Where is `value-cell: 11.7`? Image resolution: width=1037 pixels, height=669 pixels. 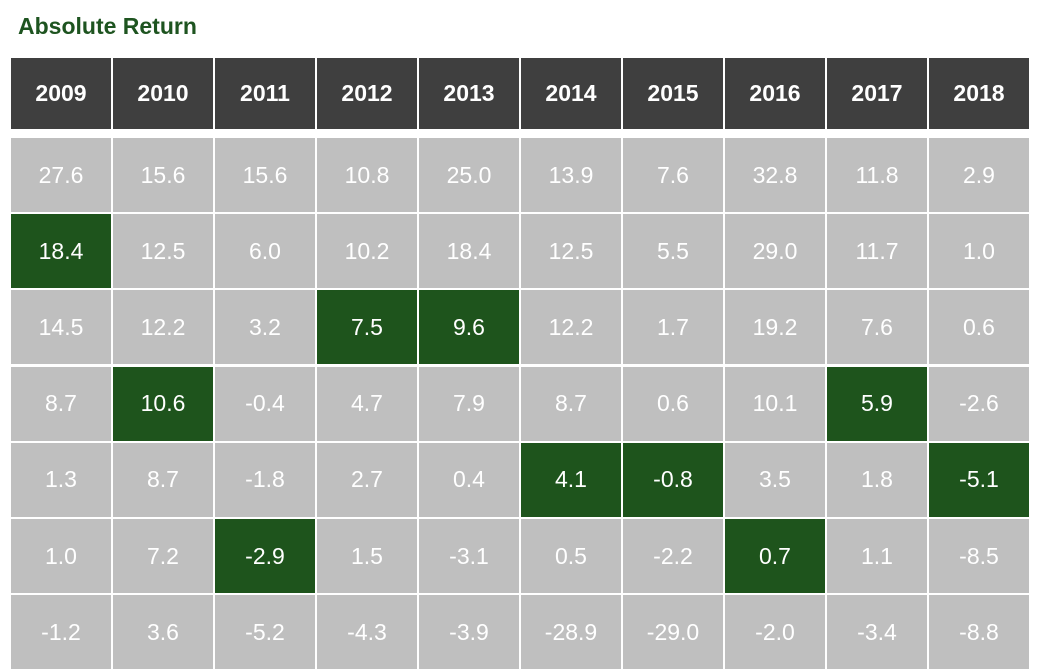 value-cell: 11.7 is located at coordinates (877, 251).